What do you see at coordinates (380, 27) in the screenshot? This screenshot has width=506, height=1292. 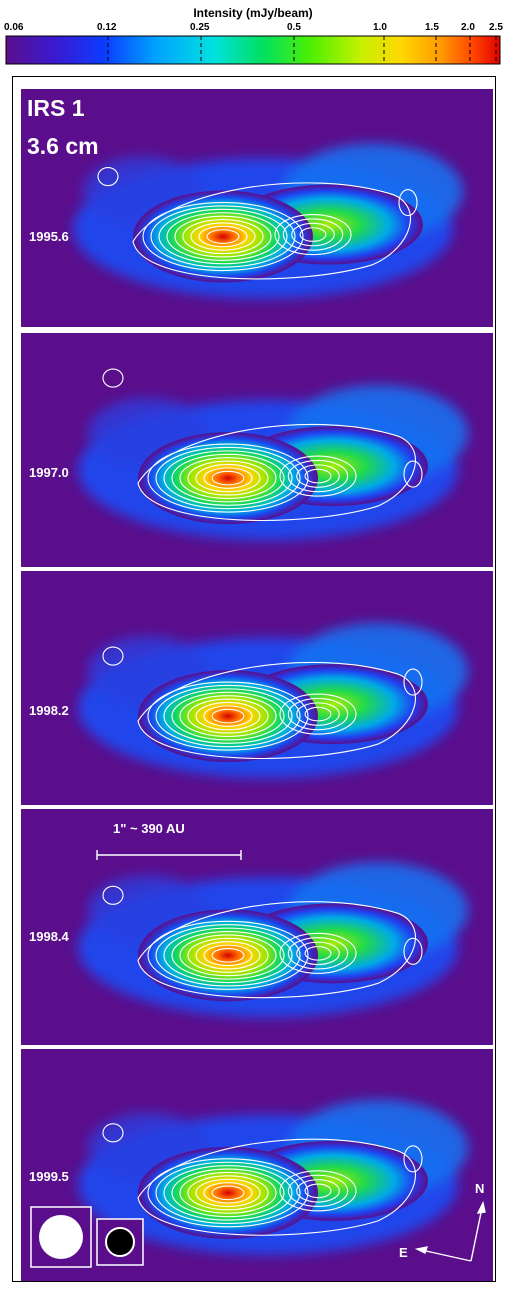 I see `tick-label-4: 1.0` at bounding box center [380, 27].